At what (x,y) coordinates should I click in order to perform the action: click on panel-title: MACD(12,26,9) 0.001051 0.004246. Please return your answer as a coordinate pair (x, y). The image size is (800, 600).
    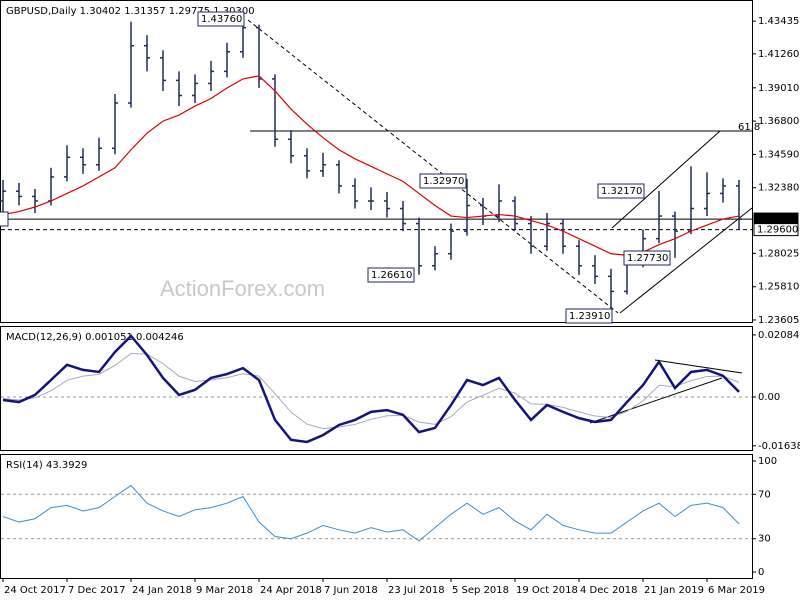
    Looking at the image, I should click on (95, 337).